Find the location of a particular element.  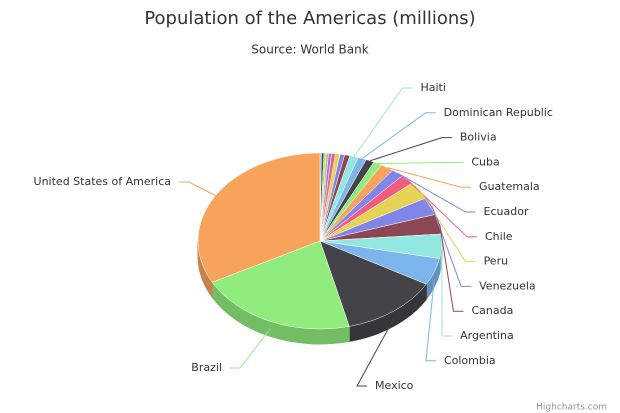

slice-label: Ecuador is located at coordinates (506, 211).